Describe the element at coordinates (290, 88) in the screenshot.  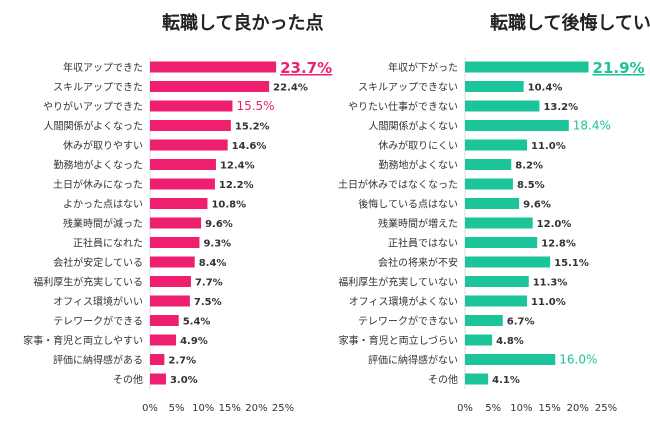
I see `left-value-label: 22.4%` at that location.